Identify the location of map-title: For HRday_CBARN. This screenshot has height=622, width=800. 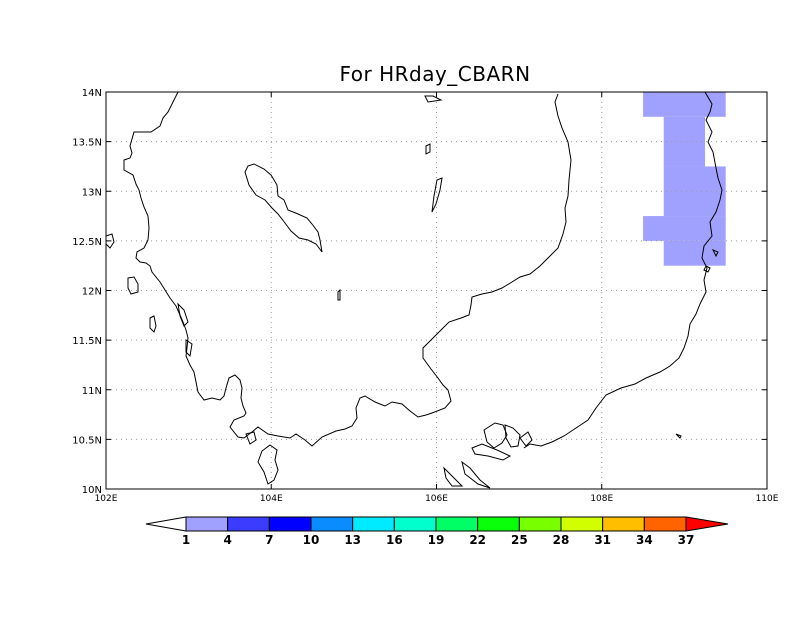
(434, 74).